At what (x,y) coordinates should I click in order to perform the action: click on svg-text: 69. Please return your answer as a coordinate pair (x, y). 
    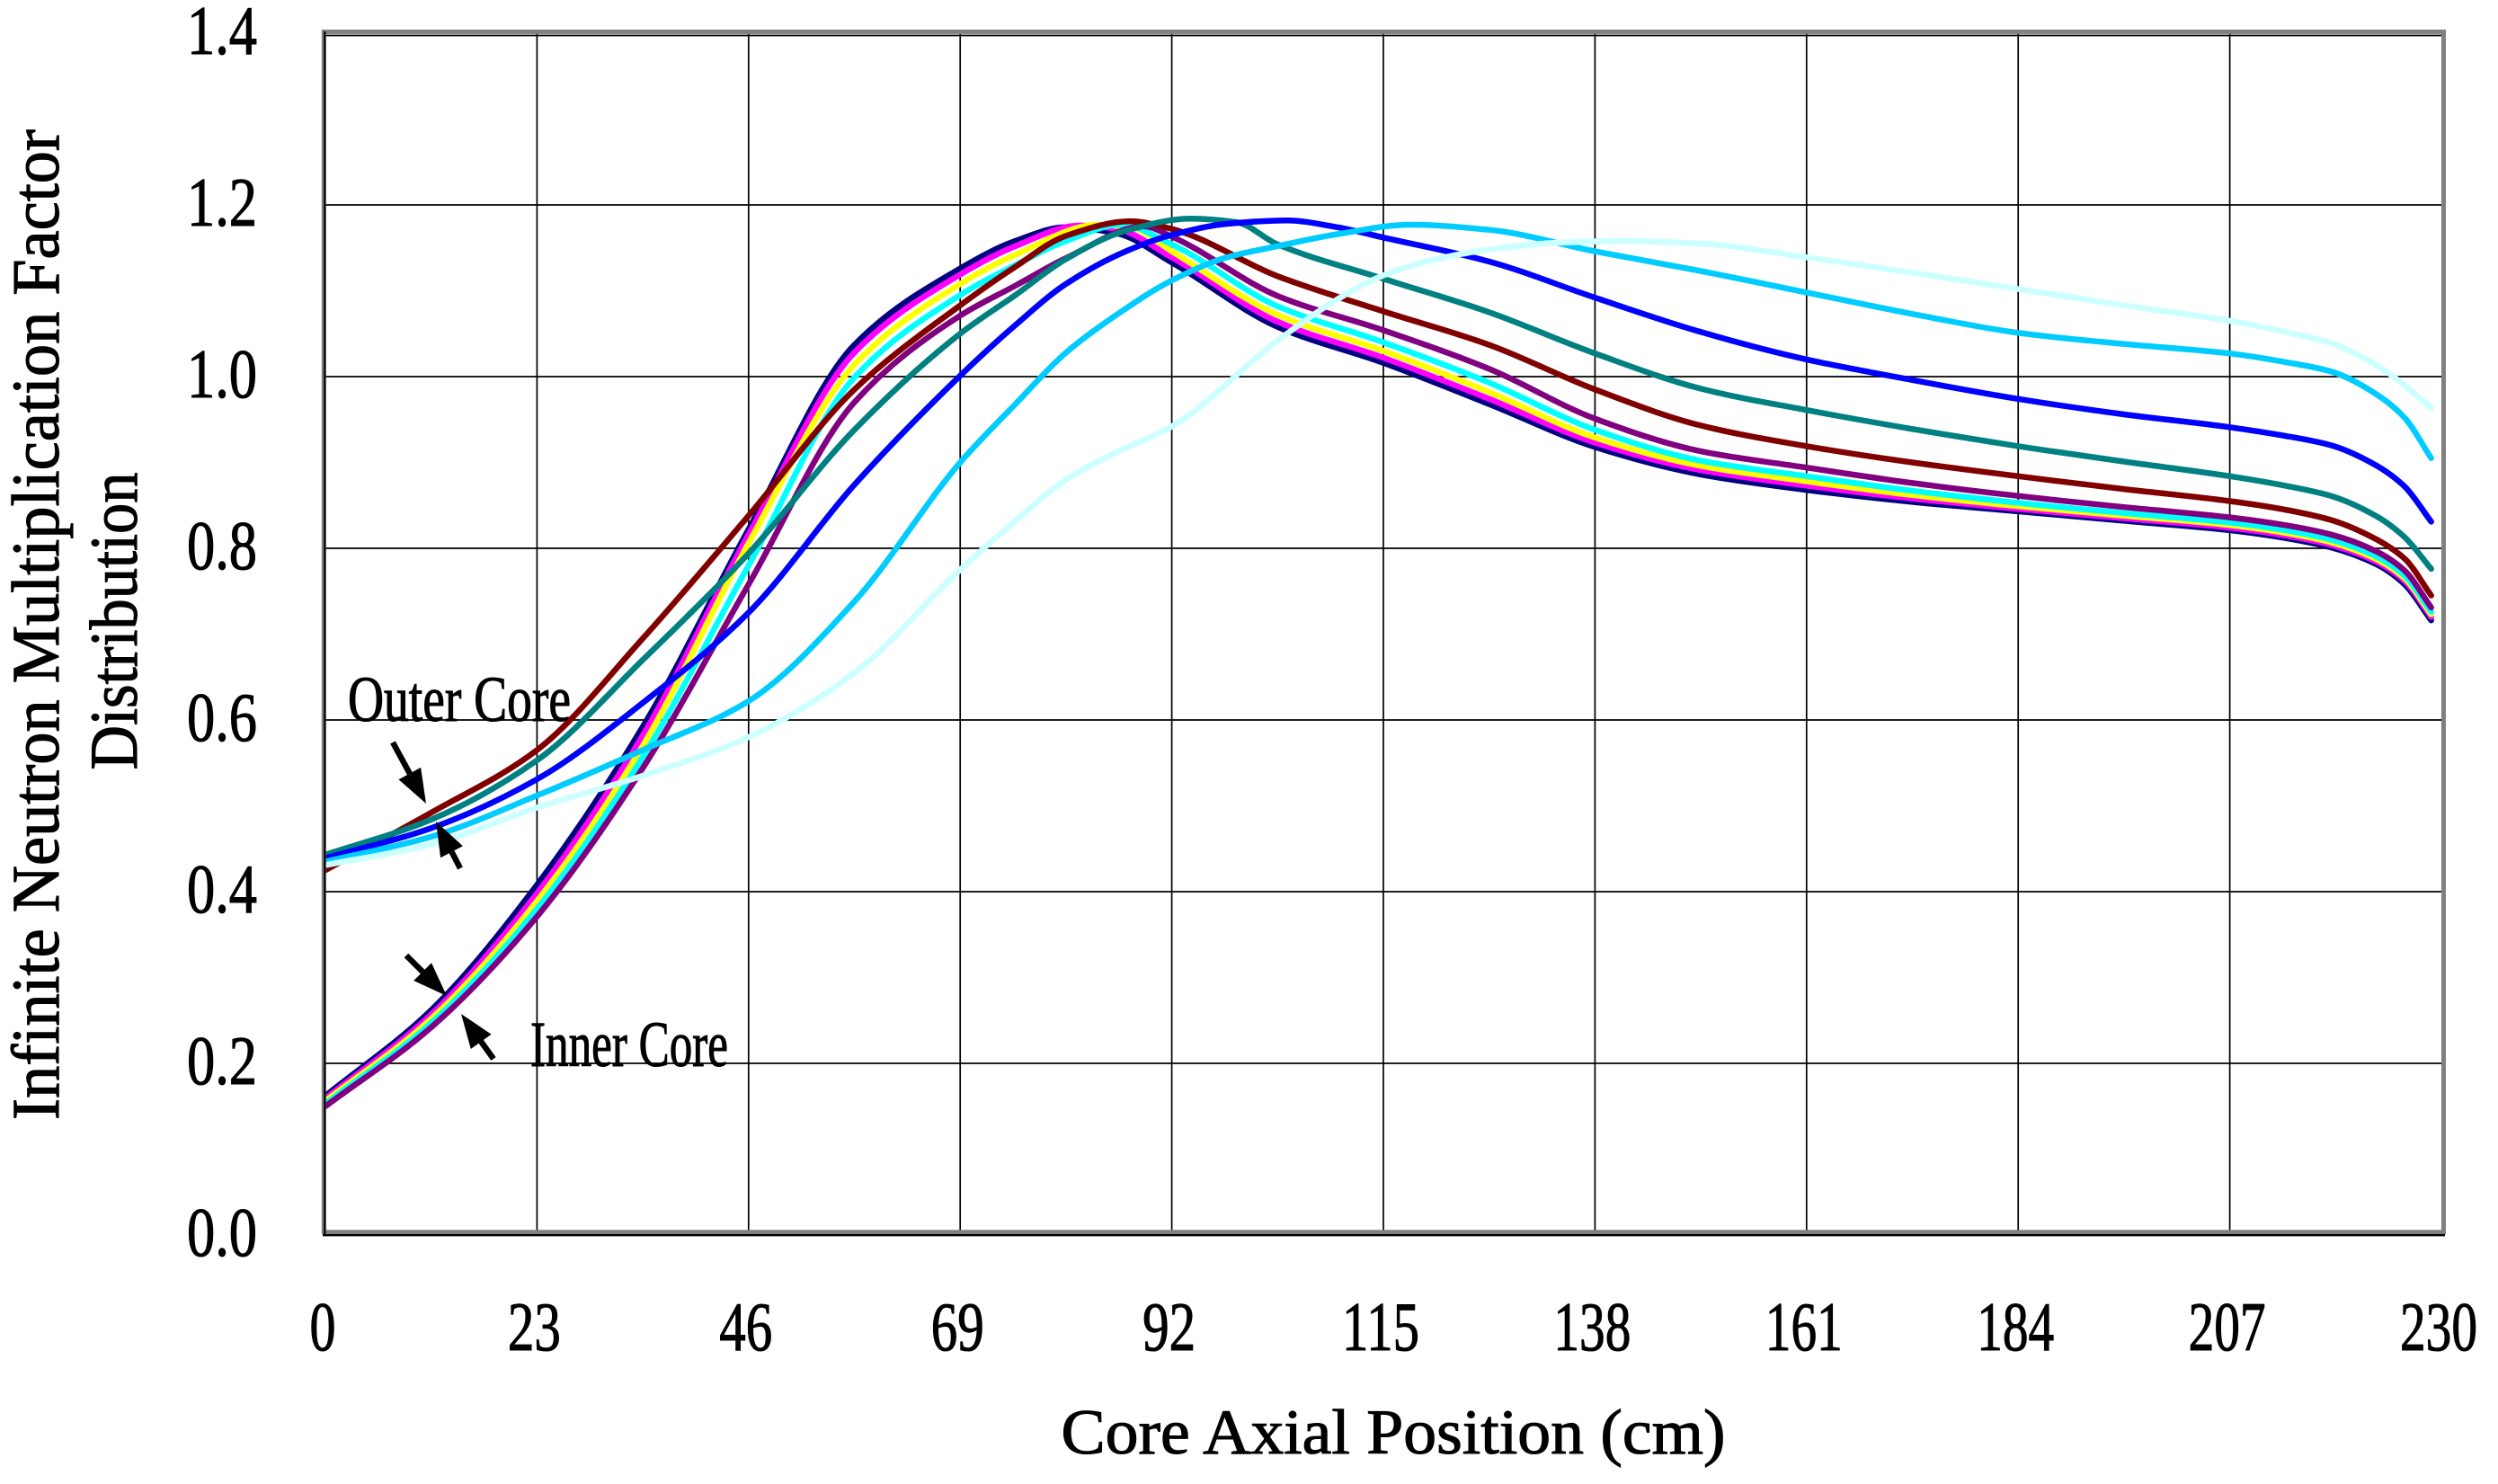
    Looking at the image, I should click on (957, 1326).